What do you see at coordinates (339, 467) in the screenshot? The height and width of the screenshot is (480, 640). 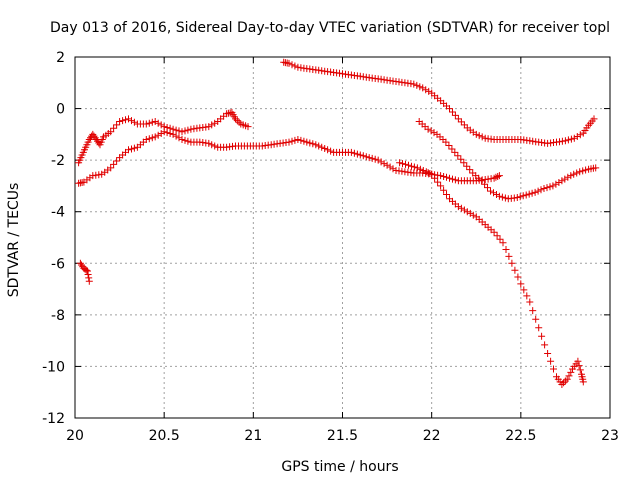 I see `x-axis-label: GPS time / hours` at bounding box center [339, 467].